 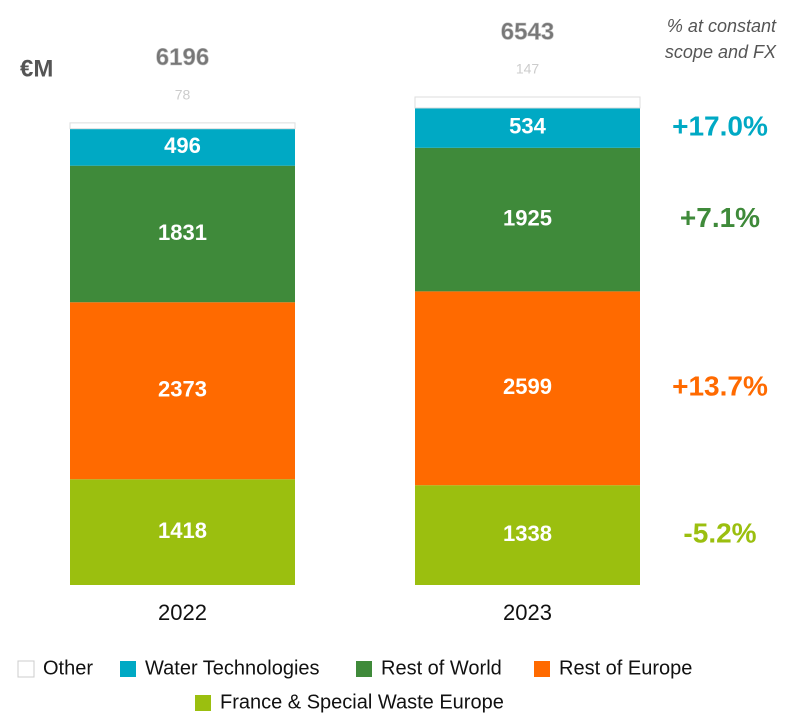 What do you see at coordinates (720, 125) in the screenshot?
I see `change-label: +17.0%` at bounding box center [720, 125].